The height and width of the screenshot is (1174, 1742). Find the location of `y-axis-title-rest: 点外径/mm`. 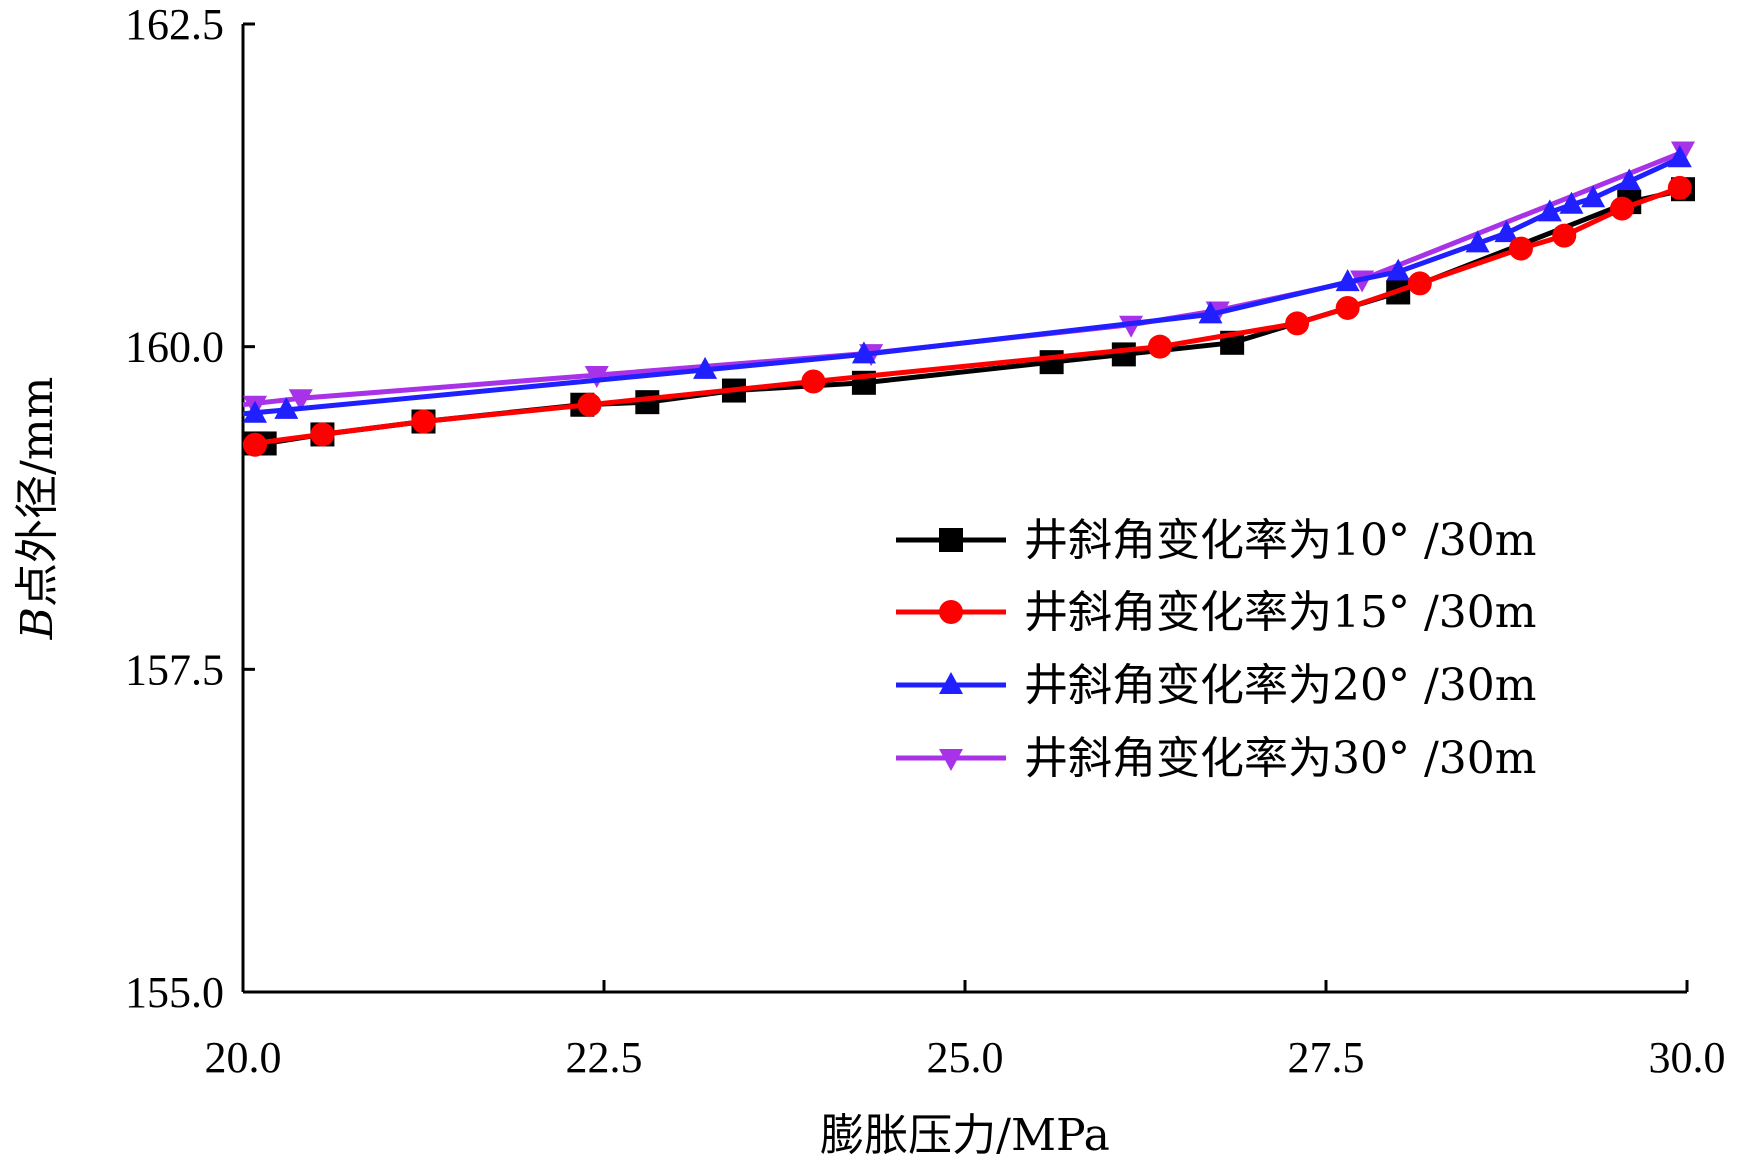

y-axis-title-rest: 点外径/mm is located at coordinates (37, 492).